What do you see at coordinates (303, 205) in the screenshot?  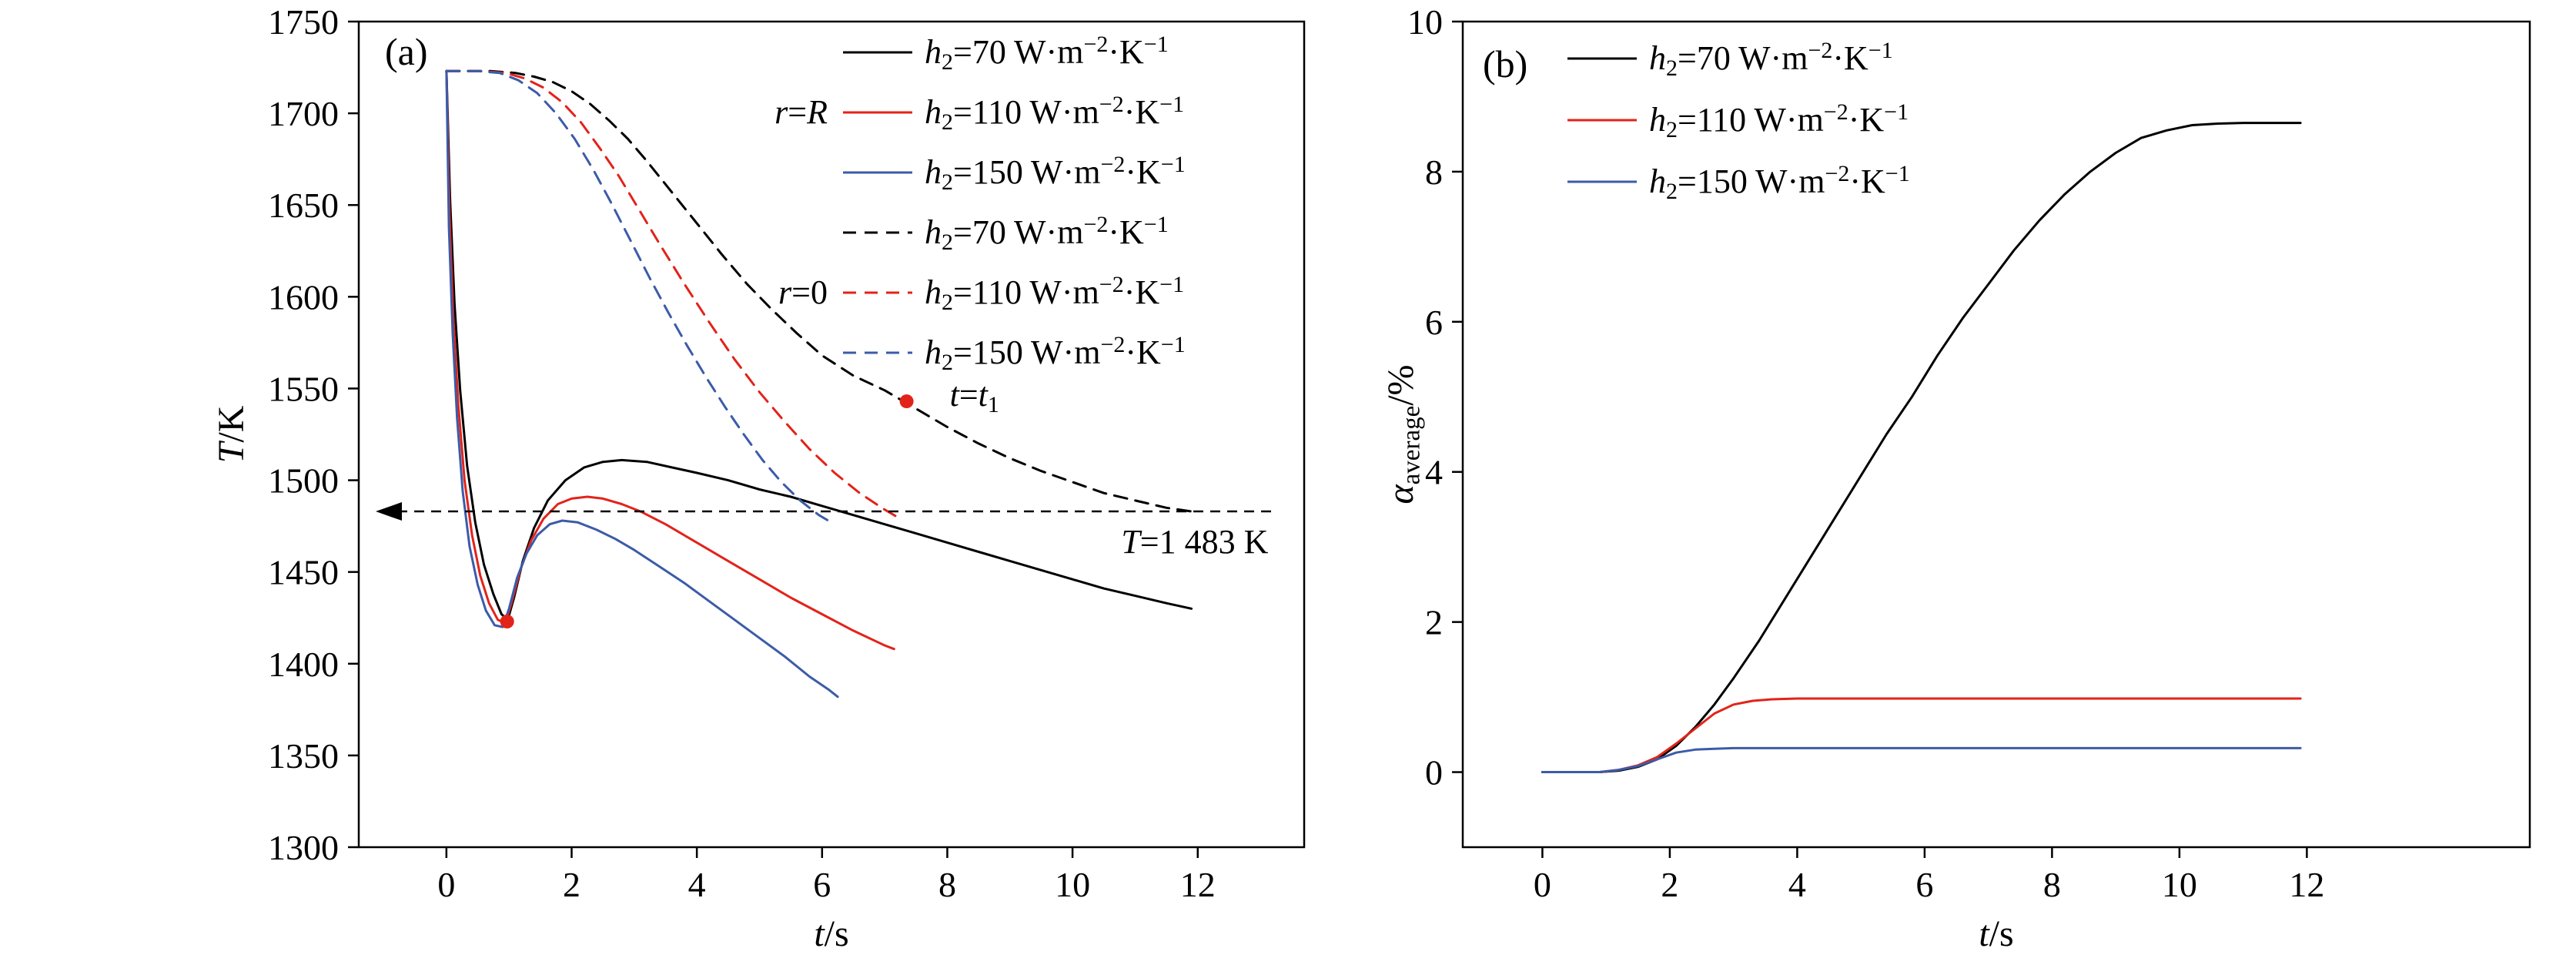 I see `y-tick-label: 1650` at bounding box center [303, 205].